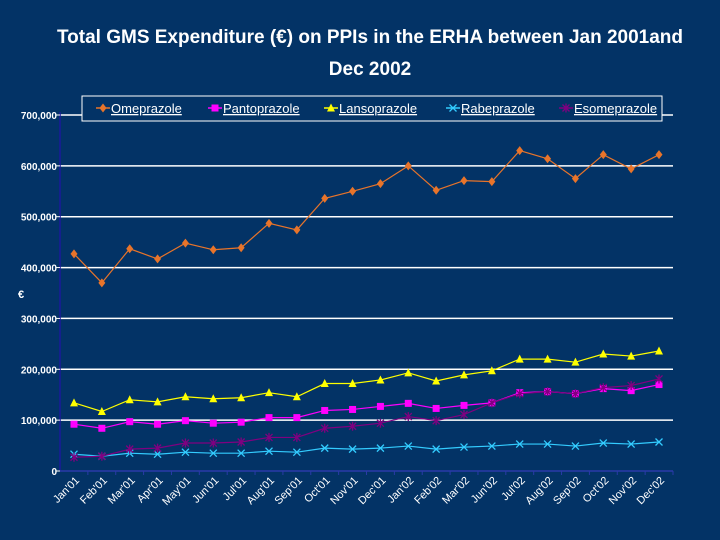 Image resolution: width=720 pixels, height=540 pixels. What do you see at coordinates (498, 108) in the screenshot?
I see `legend-label: Rabeprazole` at bounding box center [498, 108].